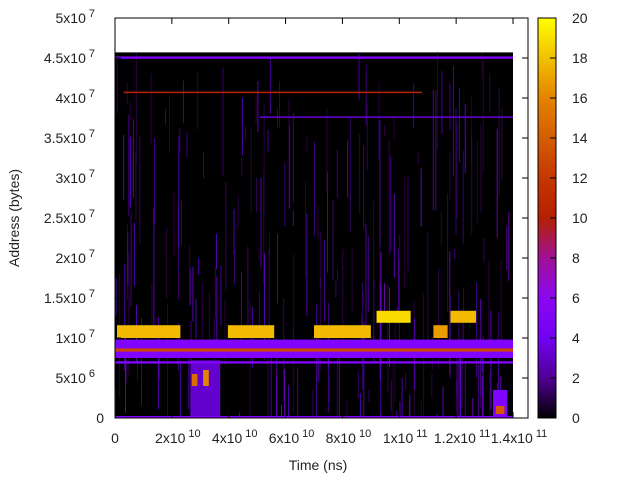 The height and width of the screenshot is (480, 640). Describe the element at coordinates (576, 258) in the screenshot. I see `colorbar-tick-label: 8` at that location.